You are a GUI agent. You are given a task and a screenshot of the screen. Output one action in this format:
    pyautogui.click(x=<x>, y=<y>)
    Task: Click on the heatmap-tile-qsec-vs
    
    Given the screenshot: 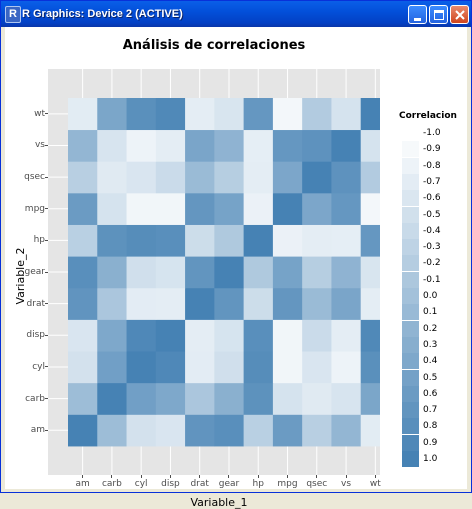 What is the action you would take?
    pyautogui.click(x=317, y=145)
    